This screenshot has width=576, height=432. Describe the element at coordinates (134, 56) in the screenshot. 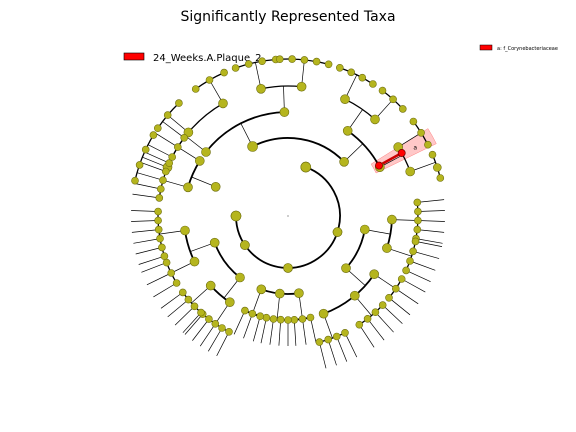

I see `legend-main-swatch` at that location.